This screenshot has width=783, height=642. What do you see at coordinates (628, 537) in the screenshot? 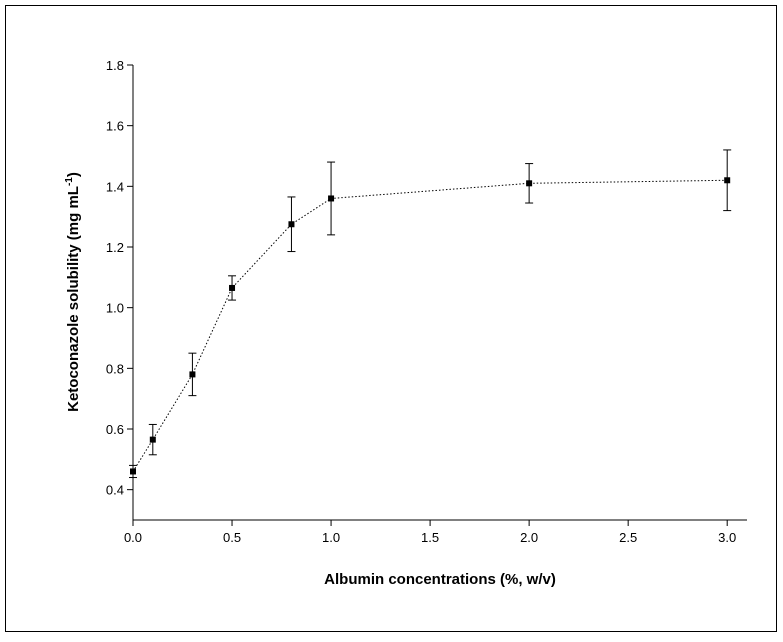
I see `x-tick-label: 2.5` at bounding box center [628, 537].